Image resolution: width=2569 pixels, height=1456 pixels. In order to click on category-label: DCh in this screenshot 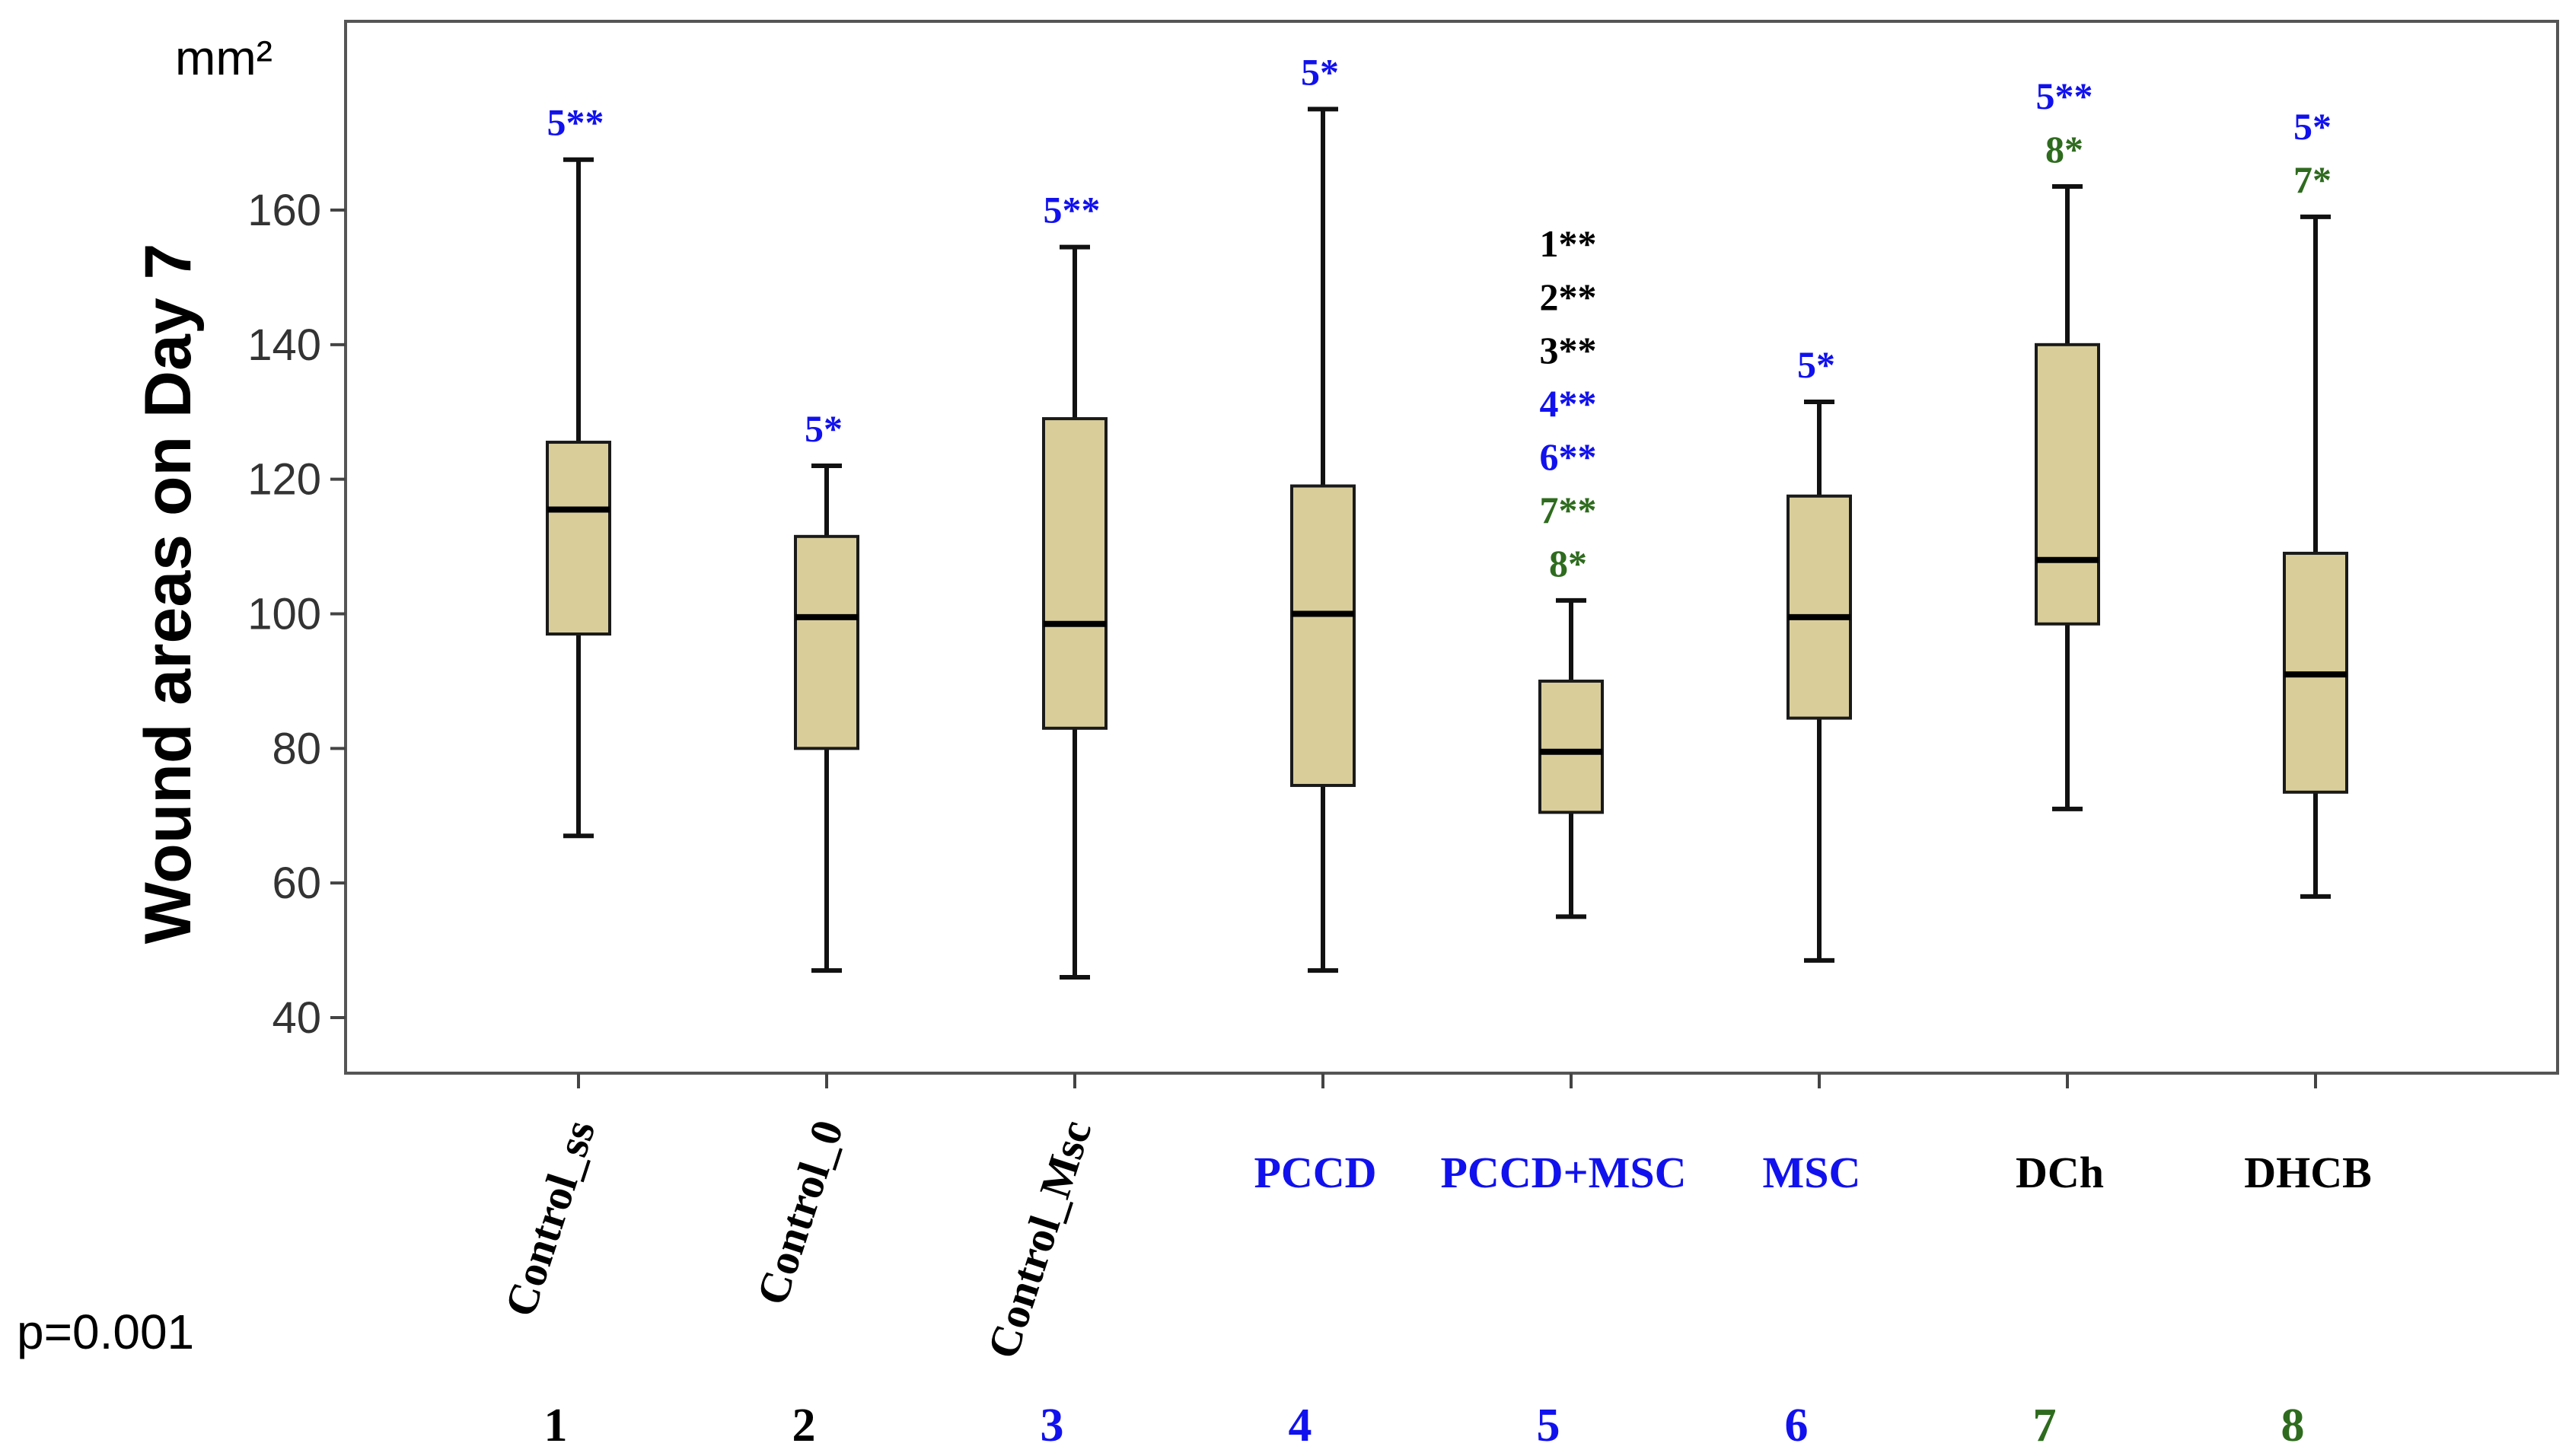, I will do `click(2060, 1172)`.